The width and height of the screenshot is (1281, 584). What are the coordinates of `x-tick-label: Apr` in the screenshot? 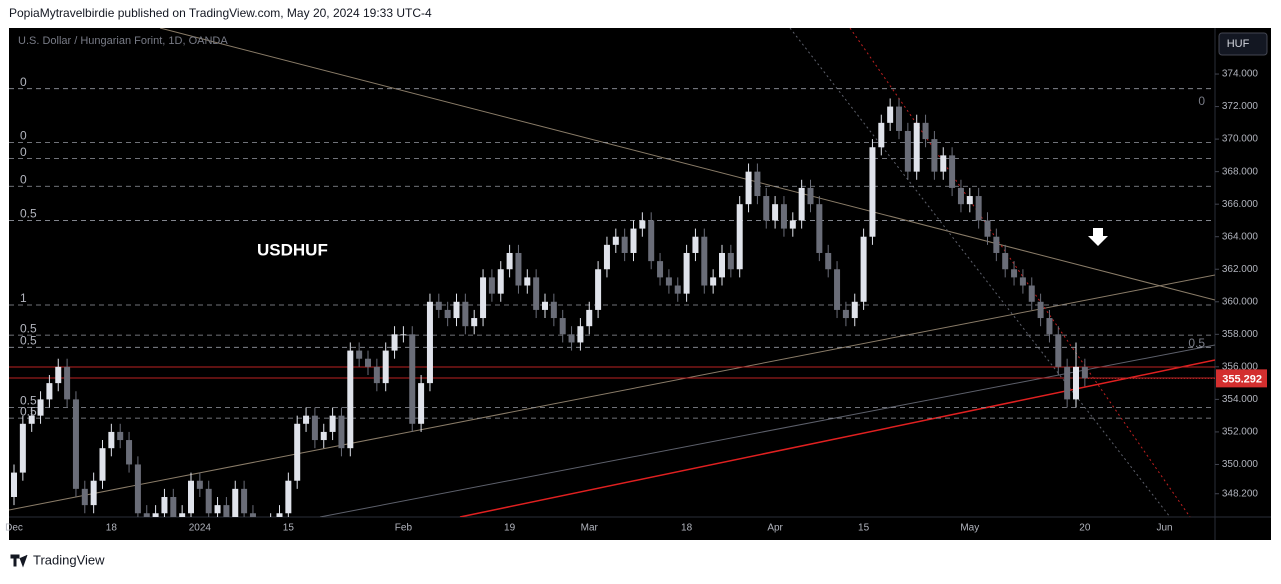 It's located at (775, 528).